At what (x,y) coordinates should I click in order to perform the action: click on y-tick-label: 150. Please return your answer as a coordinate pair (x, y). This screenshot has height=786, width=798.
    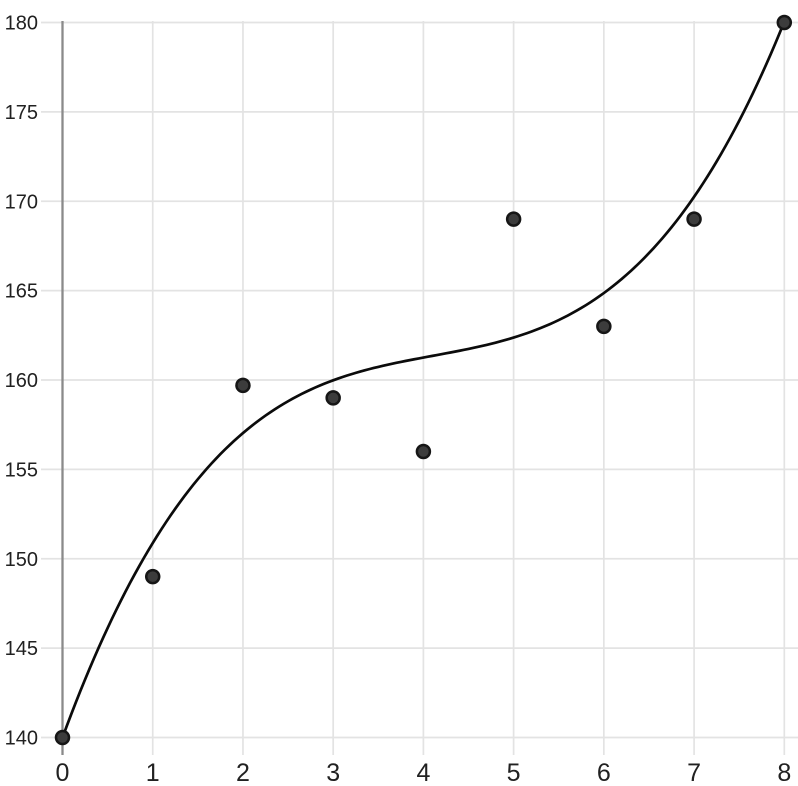
    Looking at the image, I should click on (21, 560).